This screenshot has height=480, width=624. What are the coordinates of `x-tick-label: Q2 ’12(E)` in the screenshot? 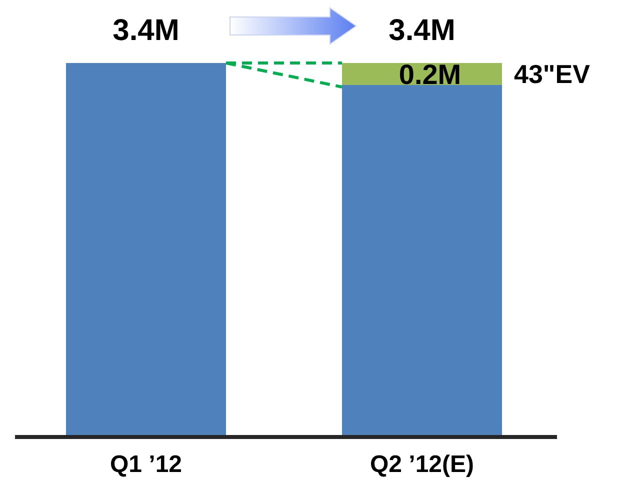 It's located at (422, 464).